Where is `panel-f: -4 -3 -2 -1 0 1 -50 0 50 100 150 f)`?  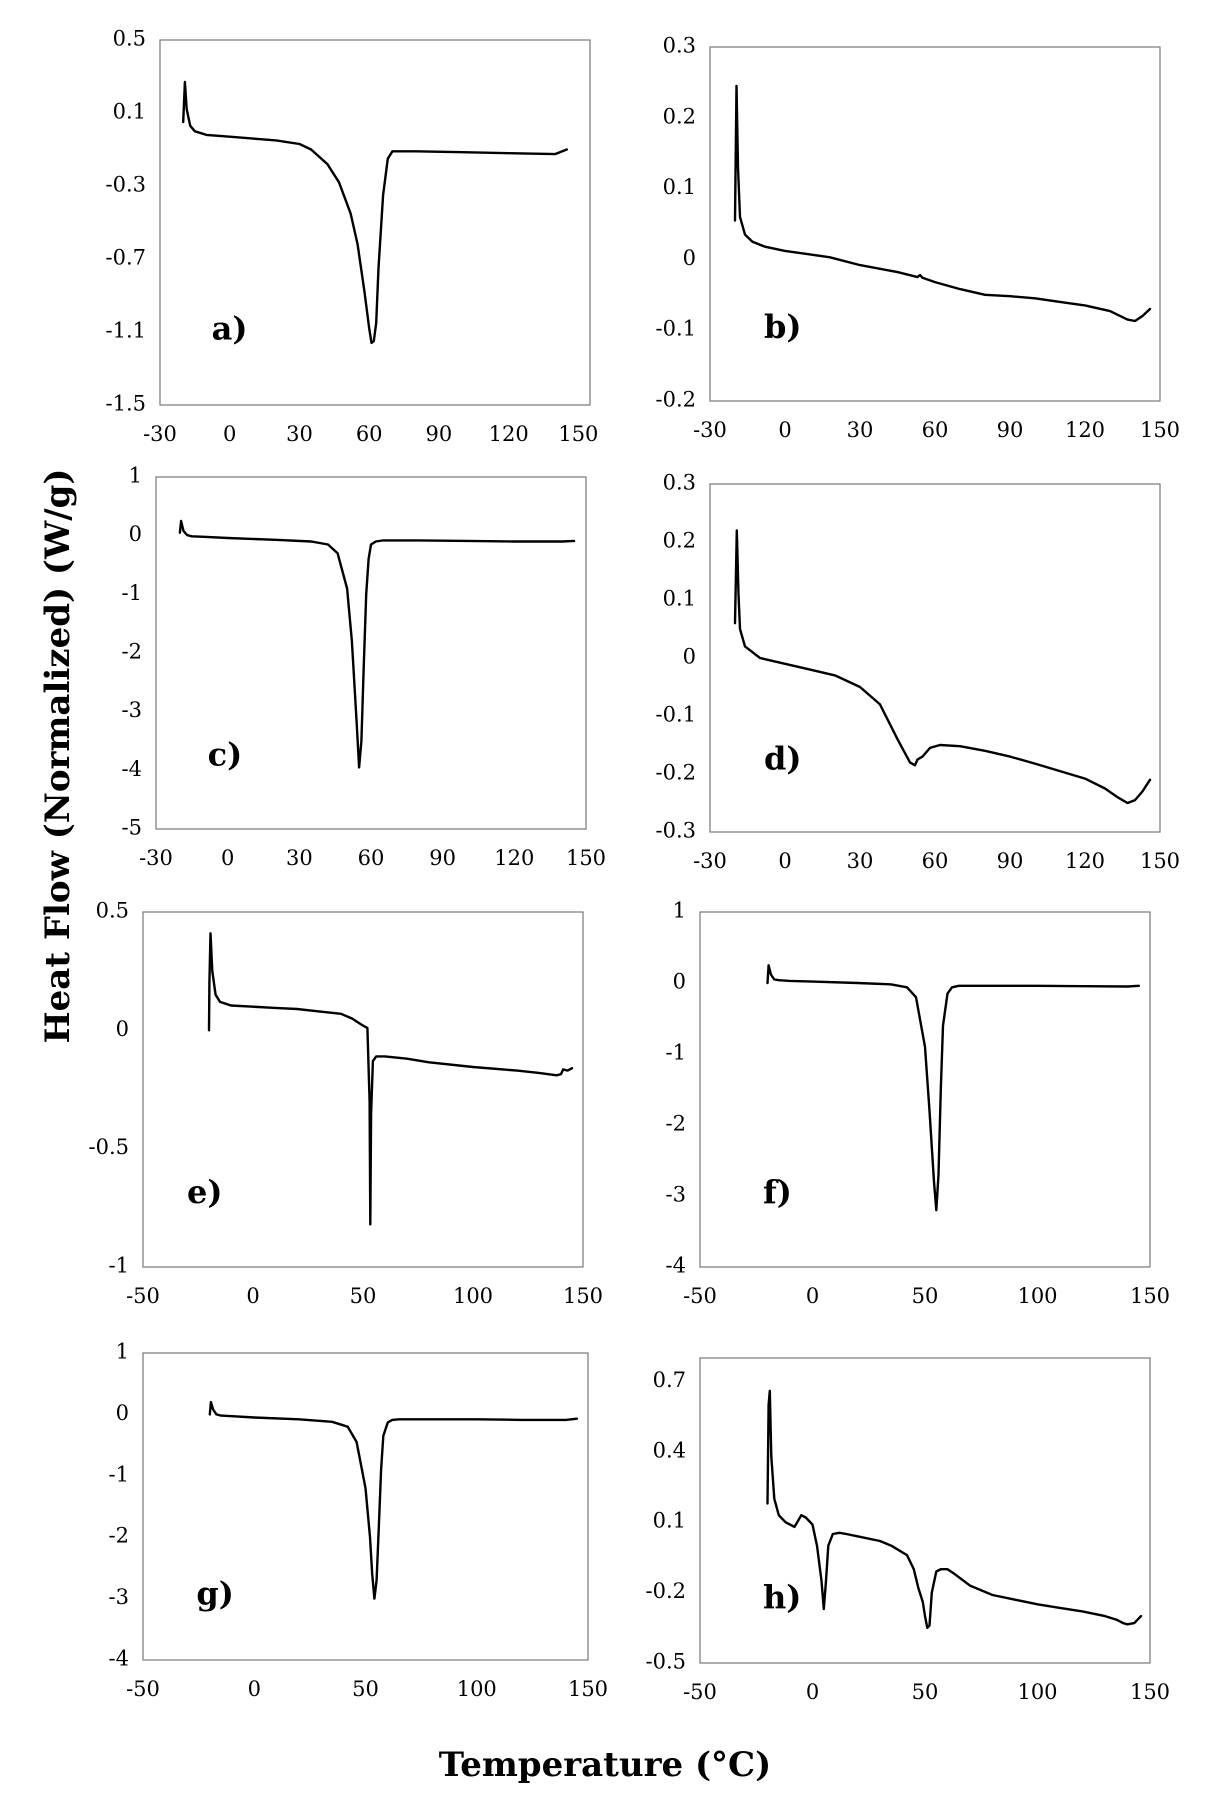 panel-f: -4 -3 -2 -1 0 1 -50 0 50 100 150 f) is located at coordinates (918, 1104).